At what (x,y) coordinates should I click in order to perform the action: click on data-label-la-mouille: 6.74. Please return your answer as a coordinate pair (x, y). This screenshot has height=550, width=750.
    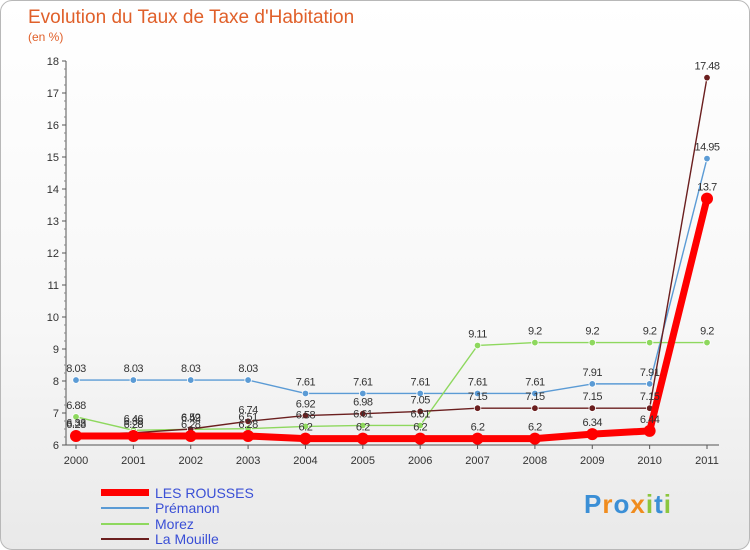
    Looking at the image, I should click on (248, 410).